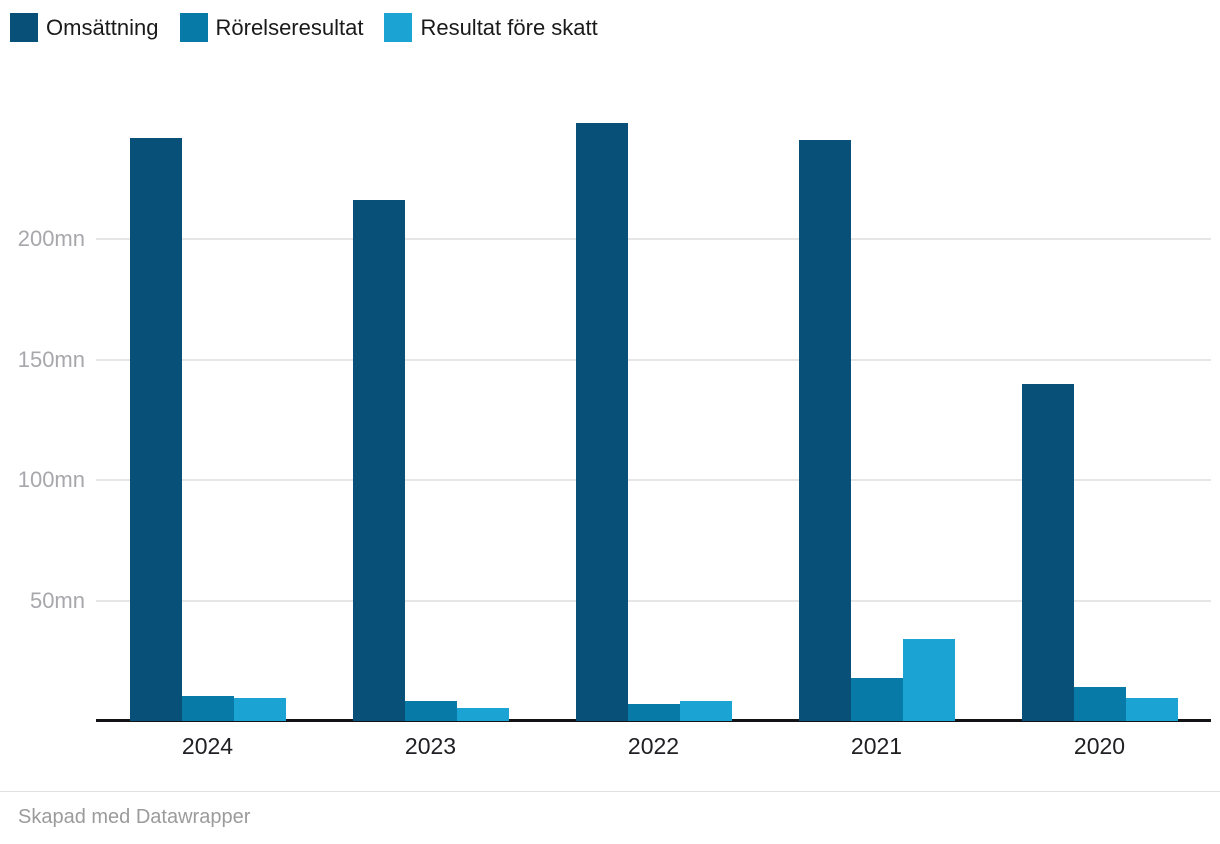 This screenshot has height=844, width=1220. Describe the element at coordinates (155, 429) in the screenshot. I see `bar-2024-oms-ttning` at that location.